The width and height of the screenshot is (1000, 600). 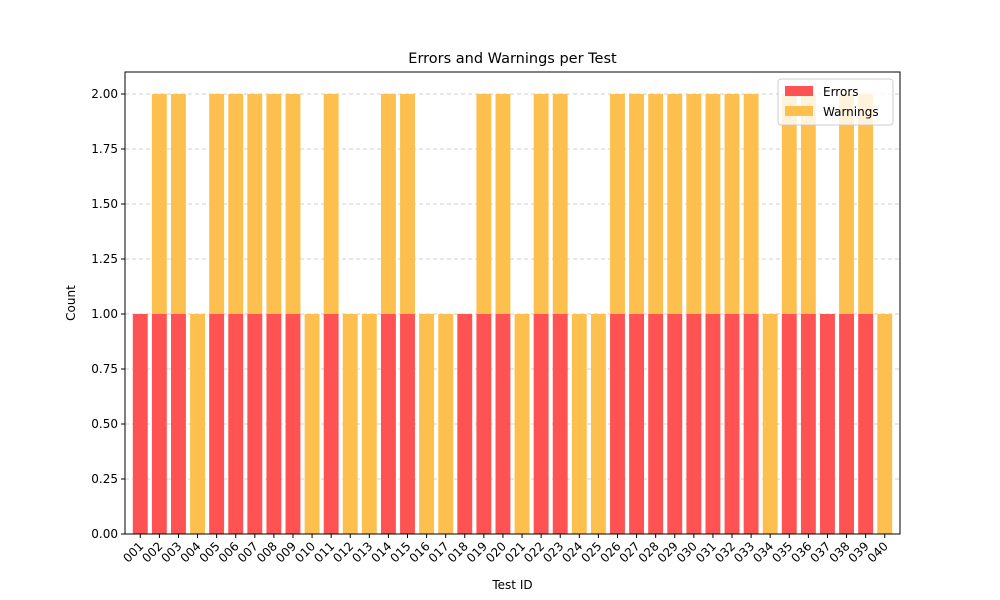 I want to click on y-tick-label: 2.00, so click(x=104, y=94).